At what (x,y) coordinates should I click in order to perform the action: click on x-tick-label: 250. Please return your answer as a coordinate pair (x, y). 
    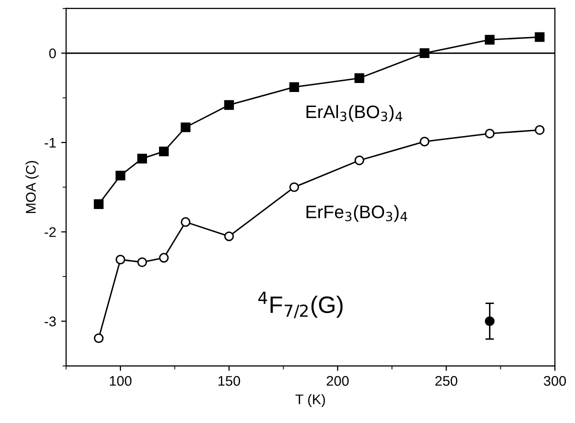
    Looking at the image, I should click on (446, 381).